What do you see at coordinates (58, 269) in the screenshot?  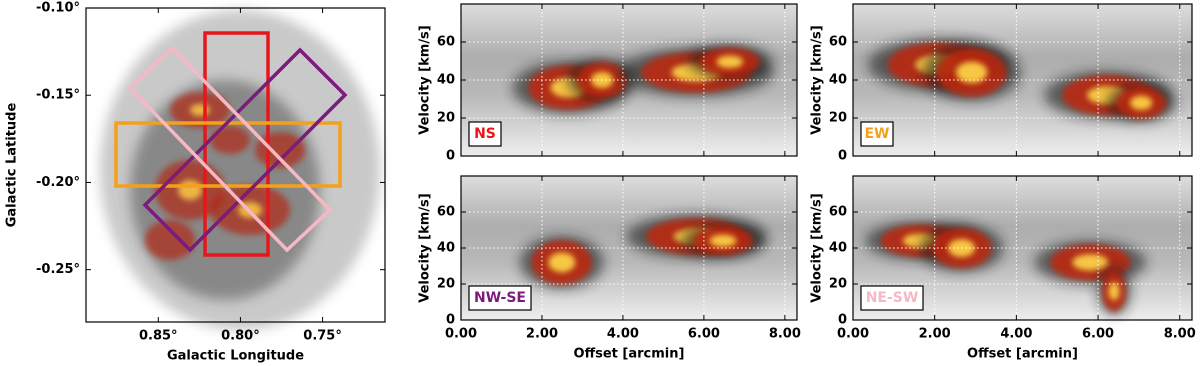 I see `y-tick-label: -0.25°` at bounding box center [58, 269].